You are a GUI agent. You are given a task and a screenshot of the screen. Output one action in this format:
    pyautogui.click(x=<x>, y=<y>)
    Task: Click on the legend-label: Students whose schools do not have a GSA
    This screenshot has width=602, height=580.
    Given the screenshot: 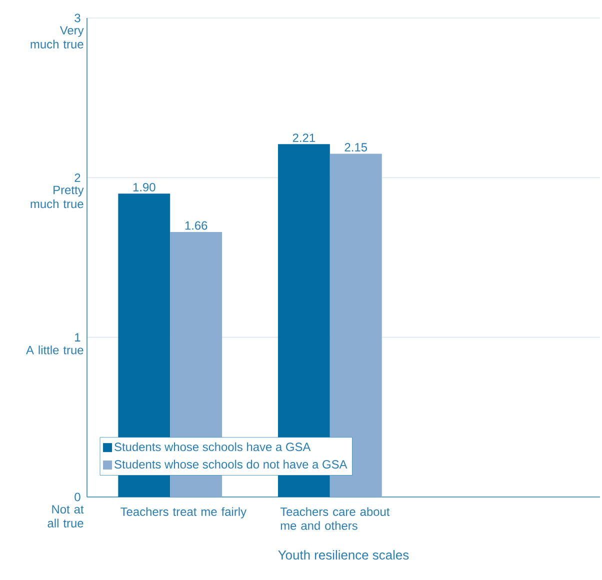 What is the action you would take?
    pyautogui.click(x=231, y=464)
    